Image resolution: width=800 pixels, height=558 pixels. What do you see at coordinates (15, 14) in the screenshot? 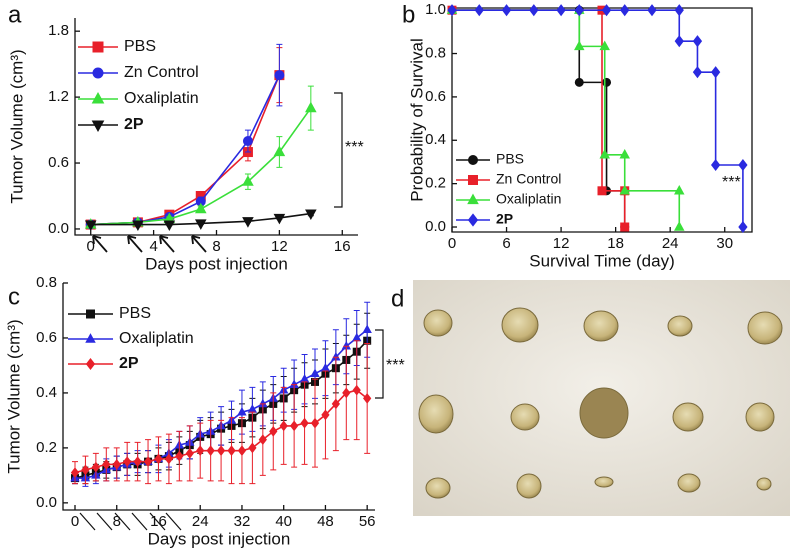
I see `panel-label: a` at bounding box center [15, 14].